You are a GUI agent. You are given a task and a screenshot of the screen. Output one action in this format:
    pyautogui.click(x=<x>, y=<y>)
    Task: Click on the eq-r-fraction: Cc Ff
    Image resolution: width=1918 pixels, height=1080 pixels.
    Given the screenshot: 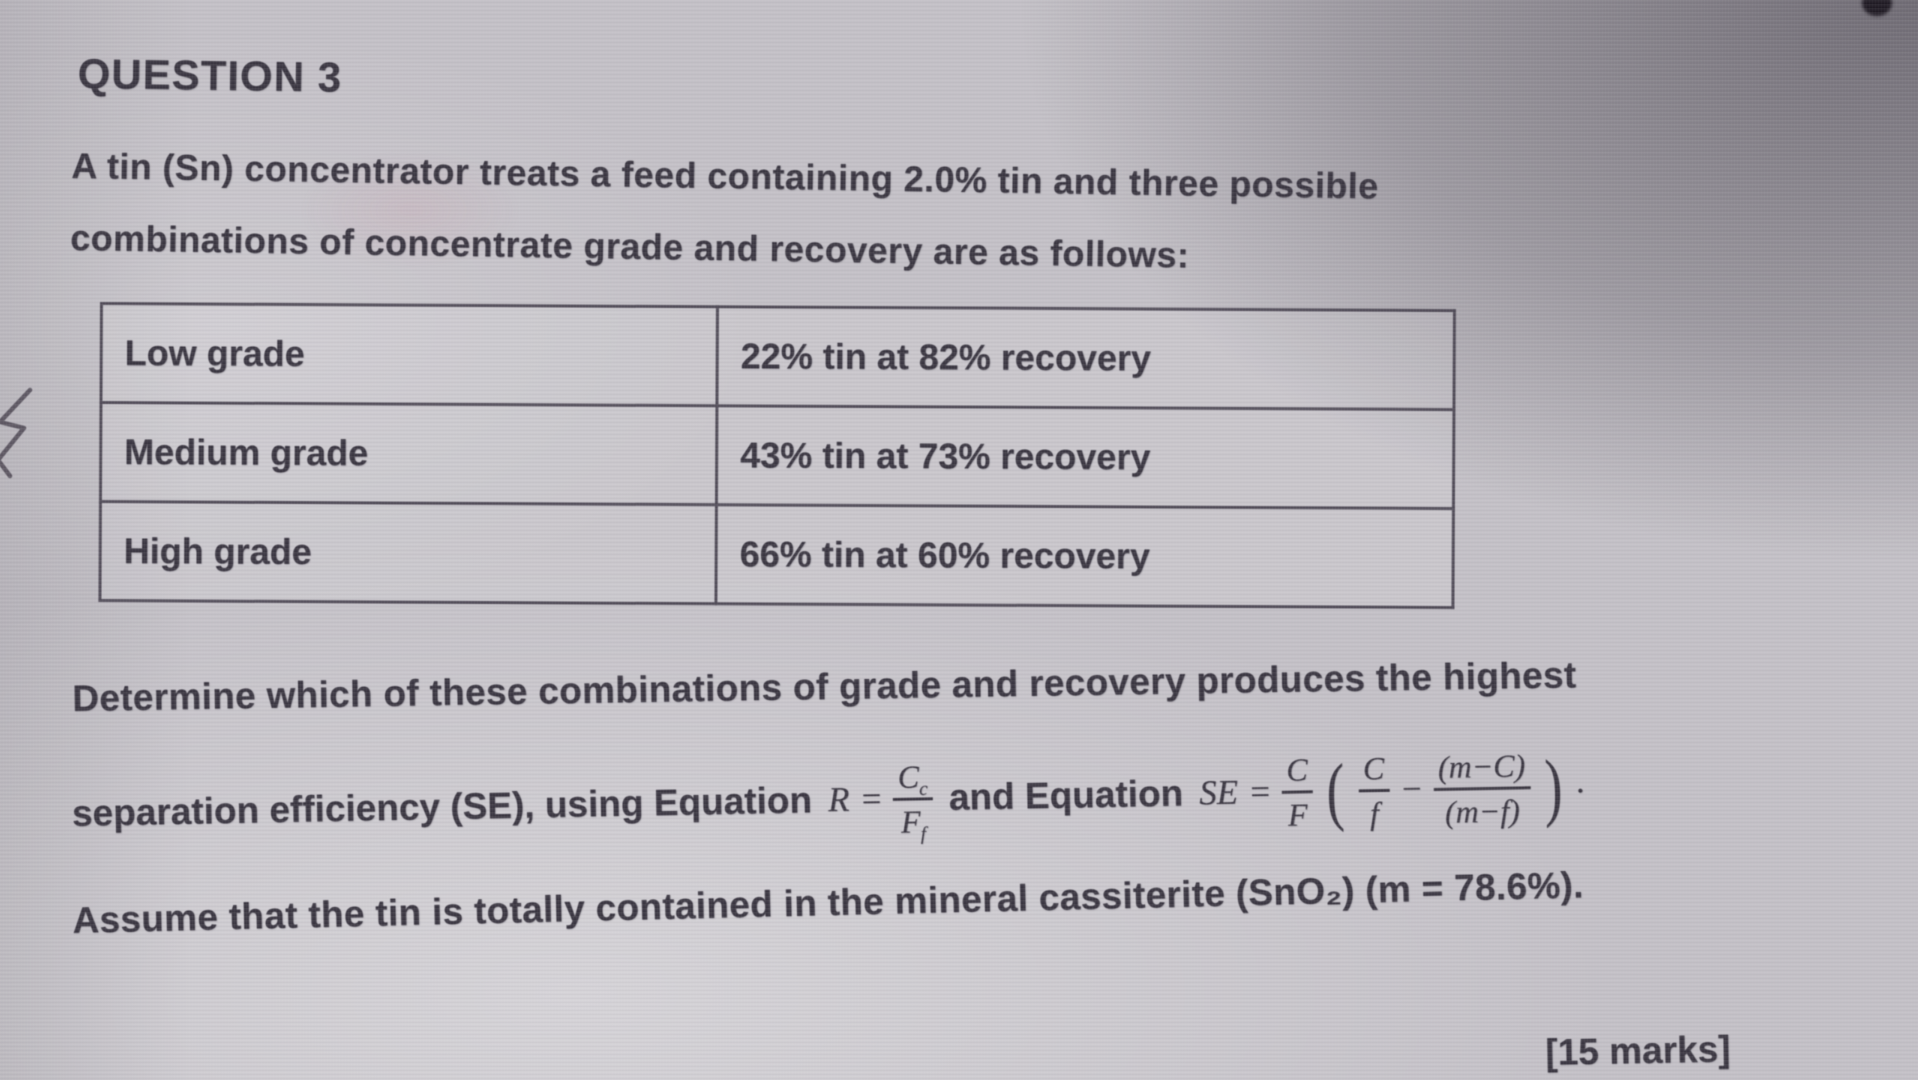 What is the action you would take?
    pyautogui.click(x=912, y=801)
    